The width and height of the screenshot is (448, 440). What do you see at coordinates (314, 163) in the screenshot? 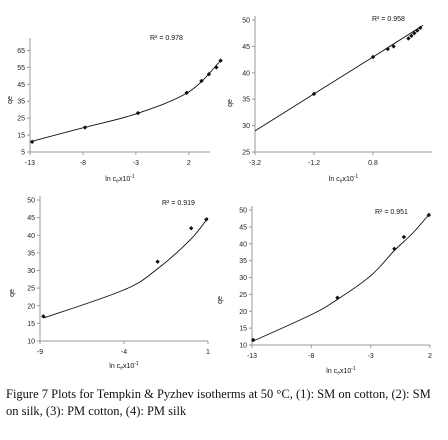
I see `x-tick-label: -1.2` at bounding box center [314, 163].